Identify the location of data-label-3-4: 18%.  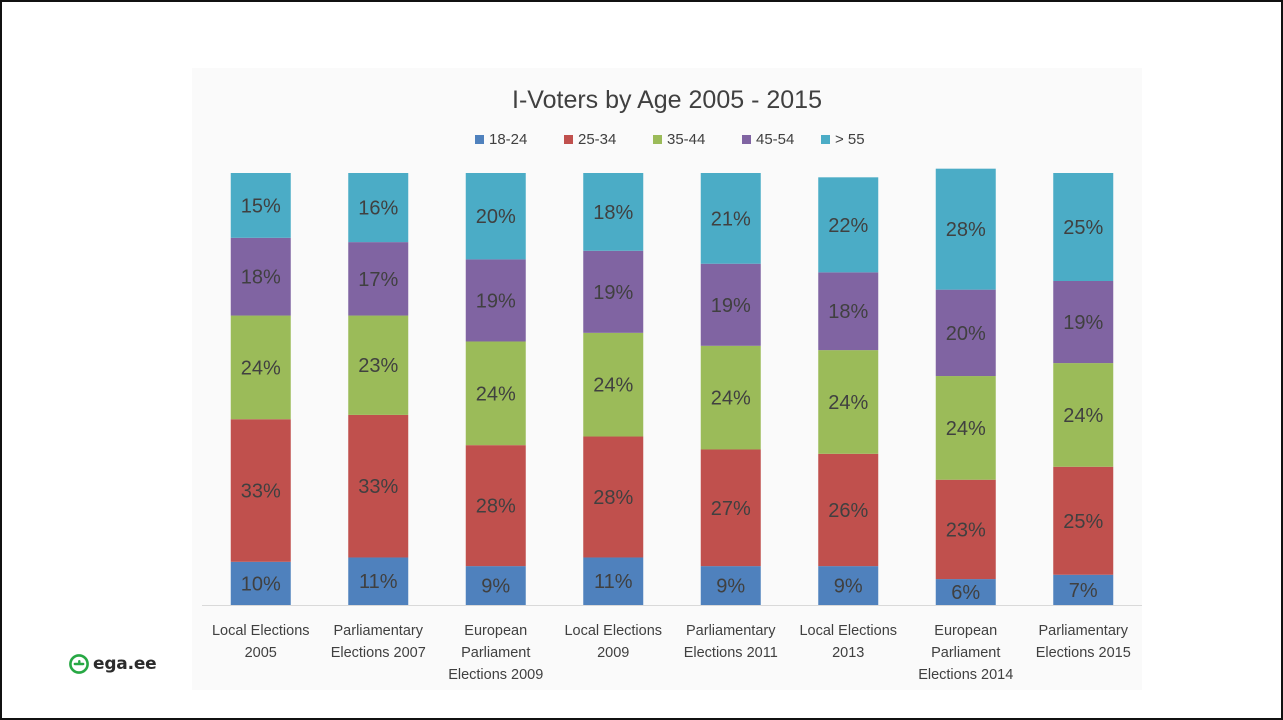
(613, 213).